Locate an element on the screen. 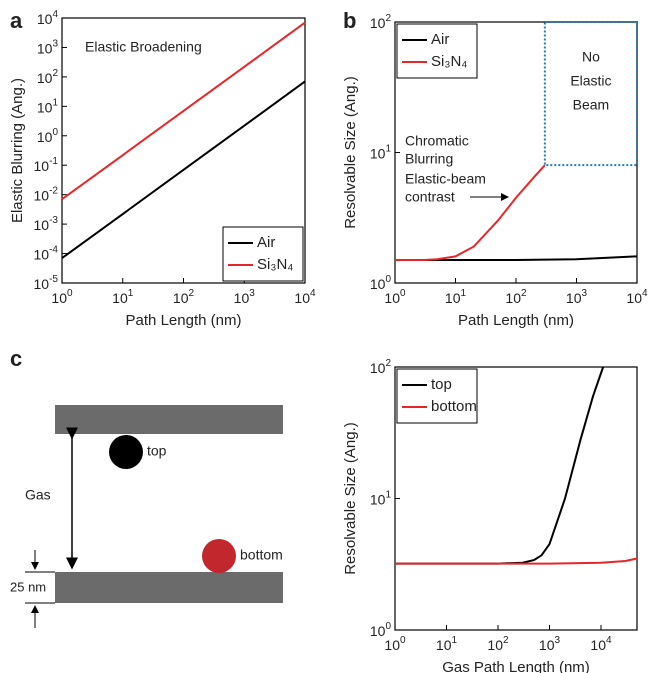 The height and width of the screenshot is (673, 649). y-tick-label-sup: -4 is located at coordinates (53, 249).